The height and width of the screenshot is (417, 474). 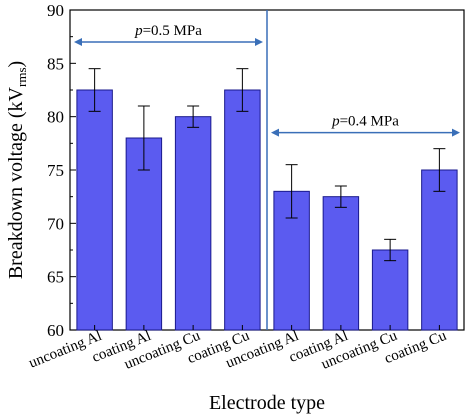 I want to click on group-pressure-label: p=0.4 MPa, so click(x=365, y=122).